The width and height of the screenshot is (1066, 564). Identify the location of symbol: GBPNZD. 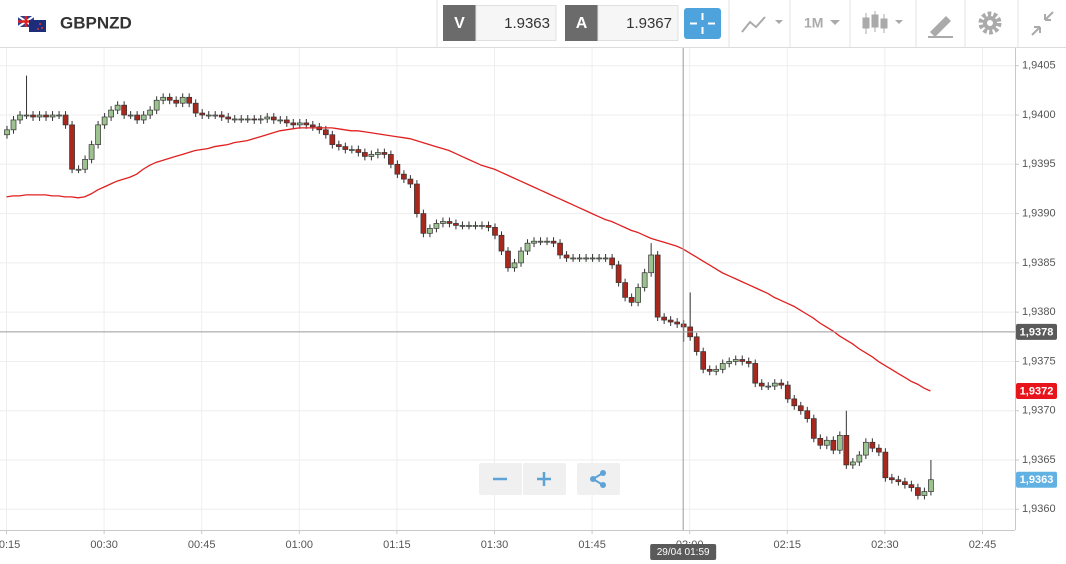
(96, 22).